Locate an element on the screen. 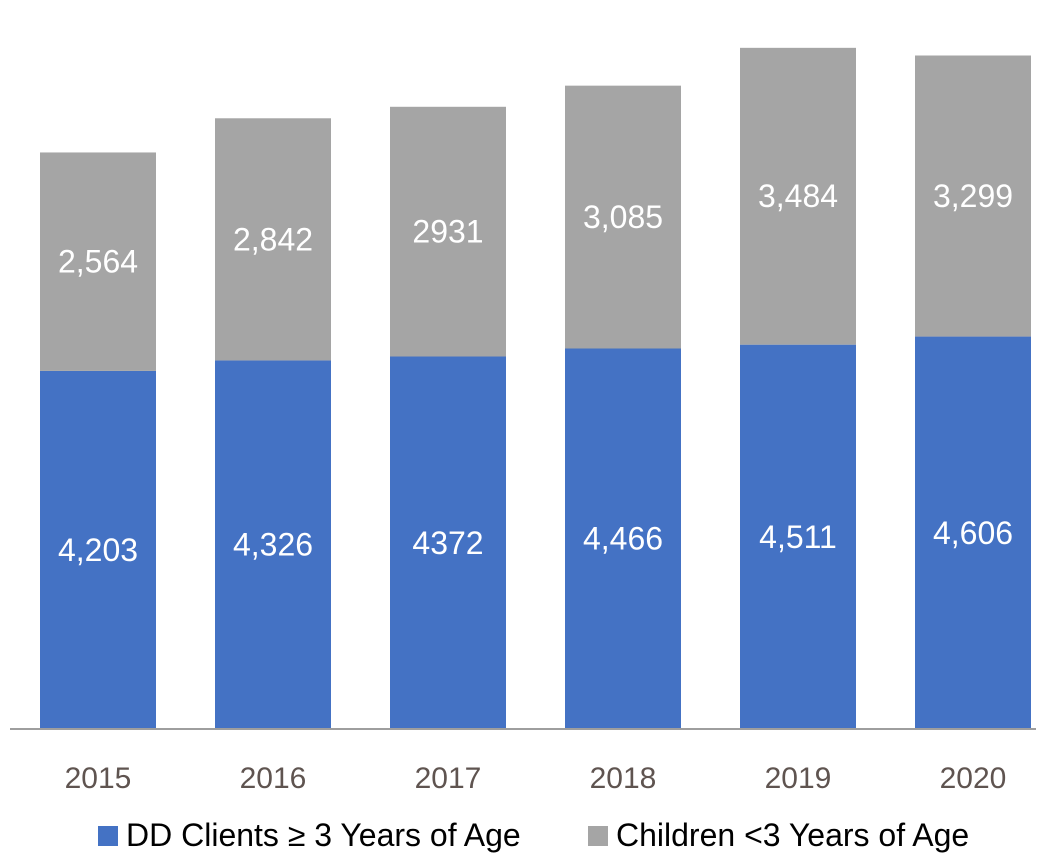  data-label-children-2020: 3,299 is located at coordinates (973, 196).